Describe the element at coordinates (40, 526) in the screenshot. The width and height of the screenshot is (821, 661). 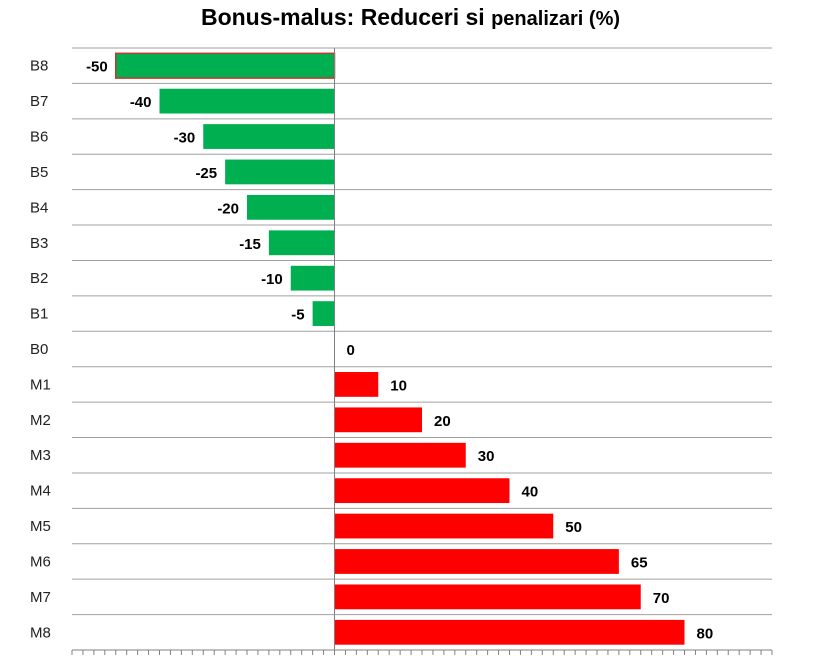
I see `category-label: M5` at that location.